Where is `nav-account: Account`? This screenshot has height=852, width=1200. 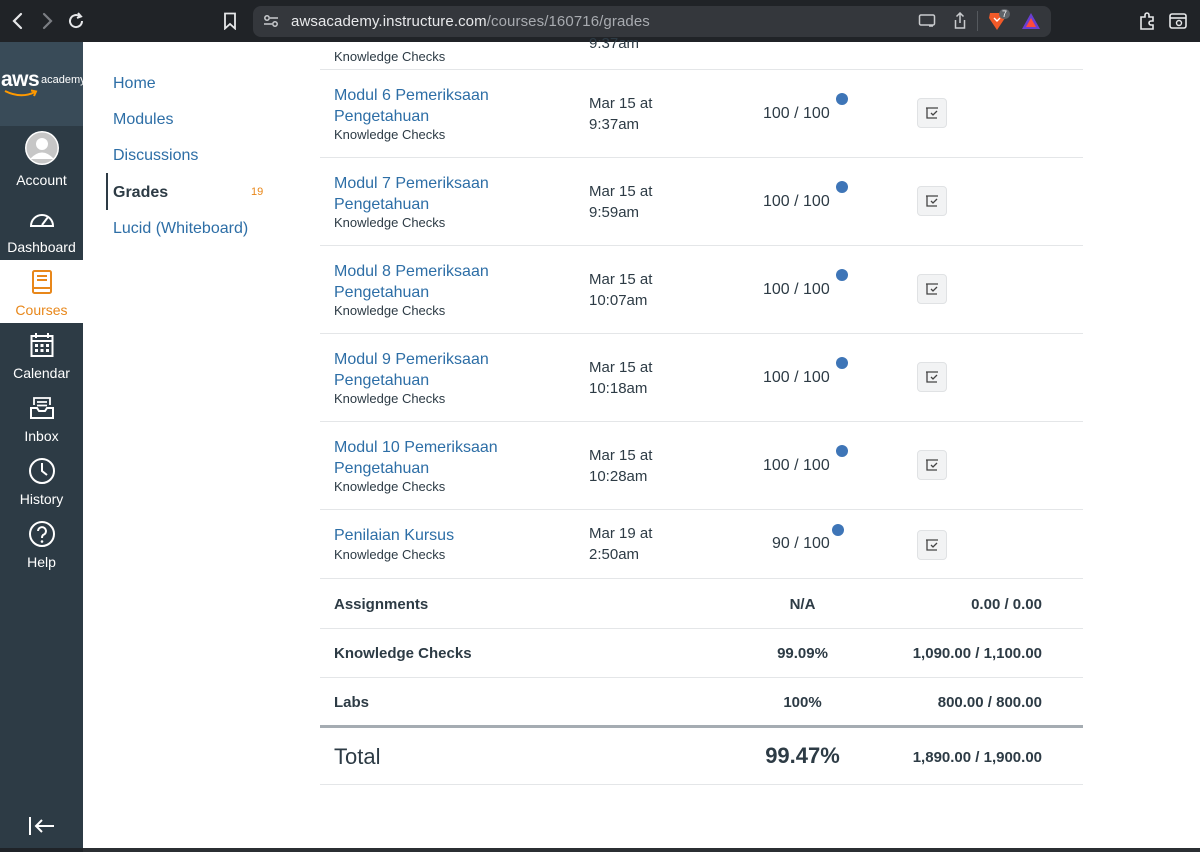
nav-account: Account is located at coordinates (41, 161).